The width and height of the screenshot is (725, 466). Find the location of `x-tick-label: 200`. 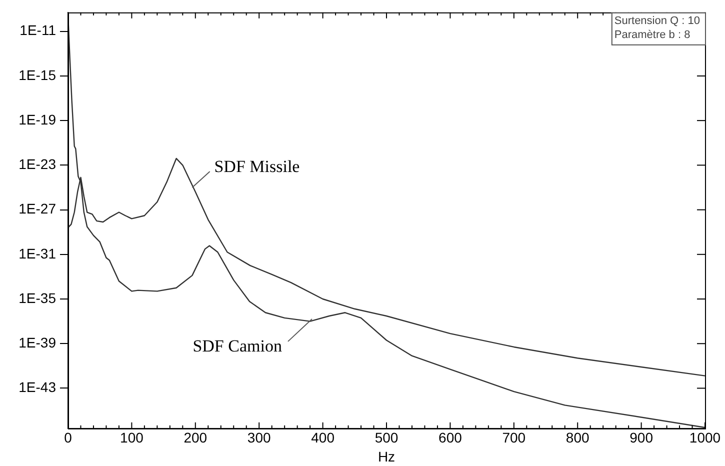

x-tick-label: 200 is located at coordinates (196, 438).